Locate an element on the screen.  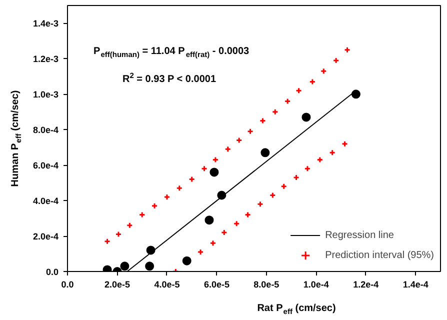
x-tick-label: 8.0e-5 is located at coordinates (267, 285).